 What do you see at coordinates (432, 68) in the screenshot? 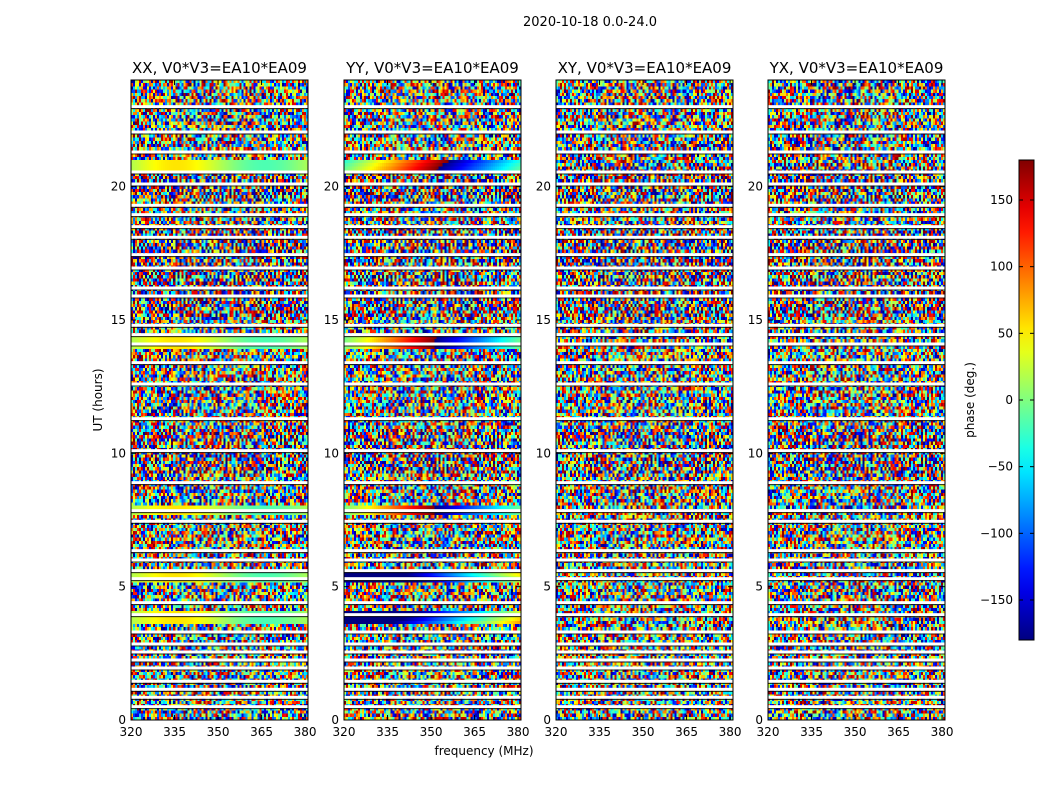
I see `panel-title: YY, V0*V3=EA10*EA09` at bounding box center [432, 68].